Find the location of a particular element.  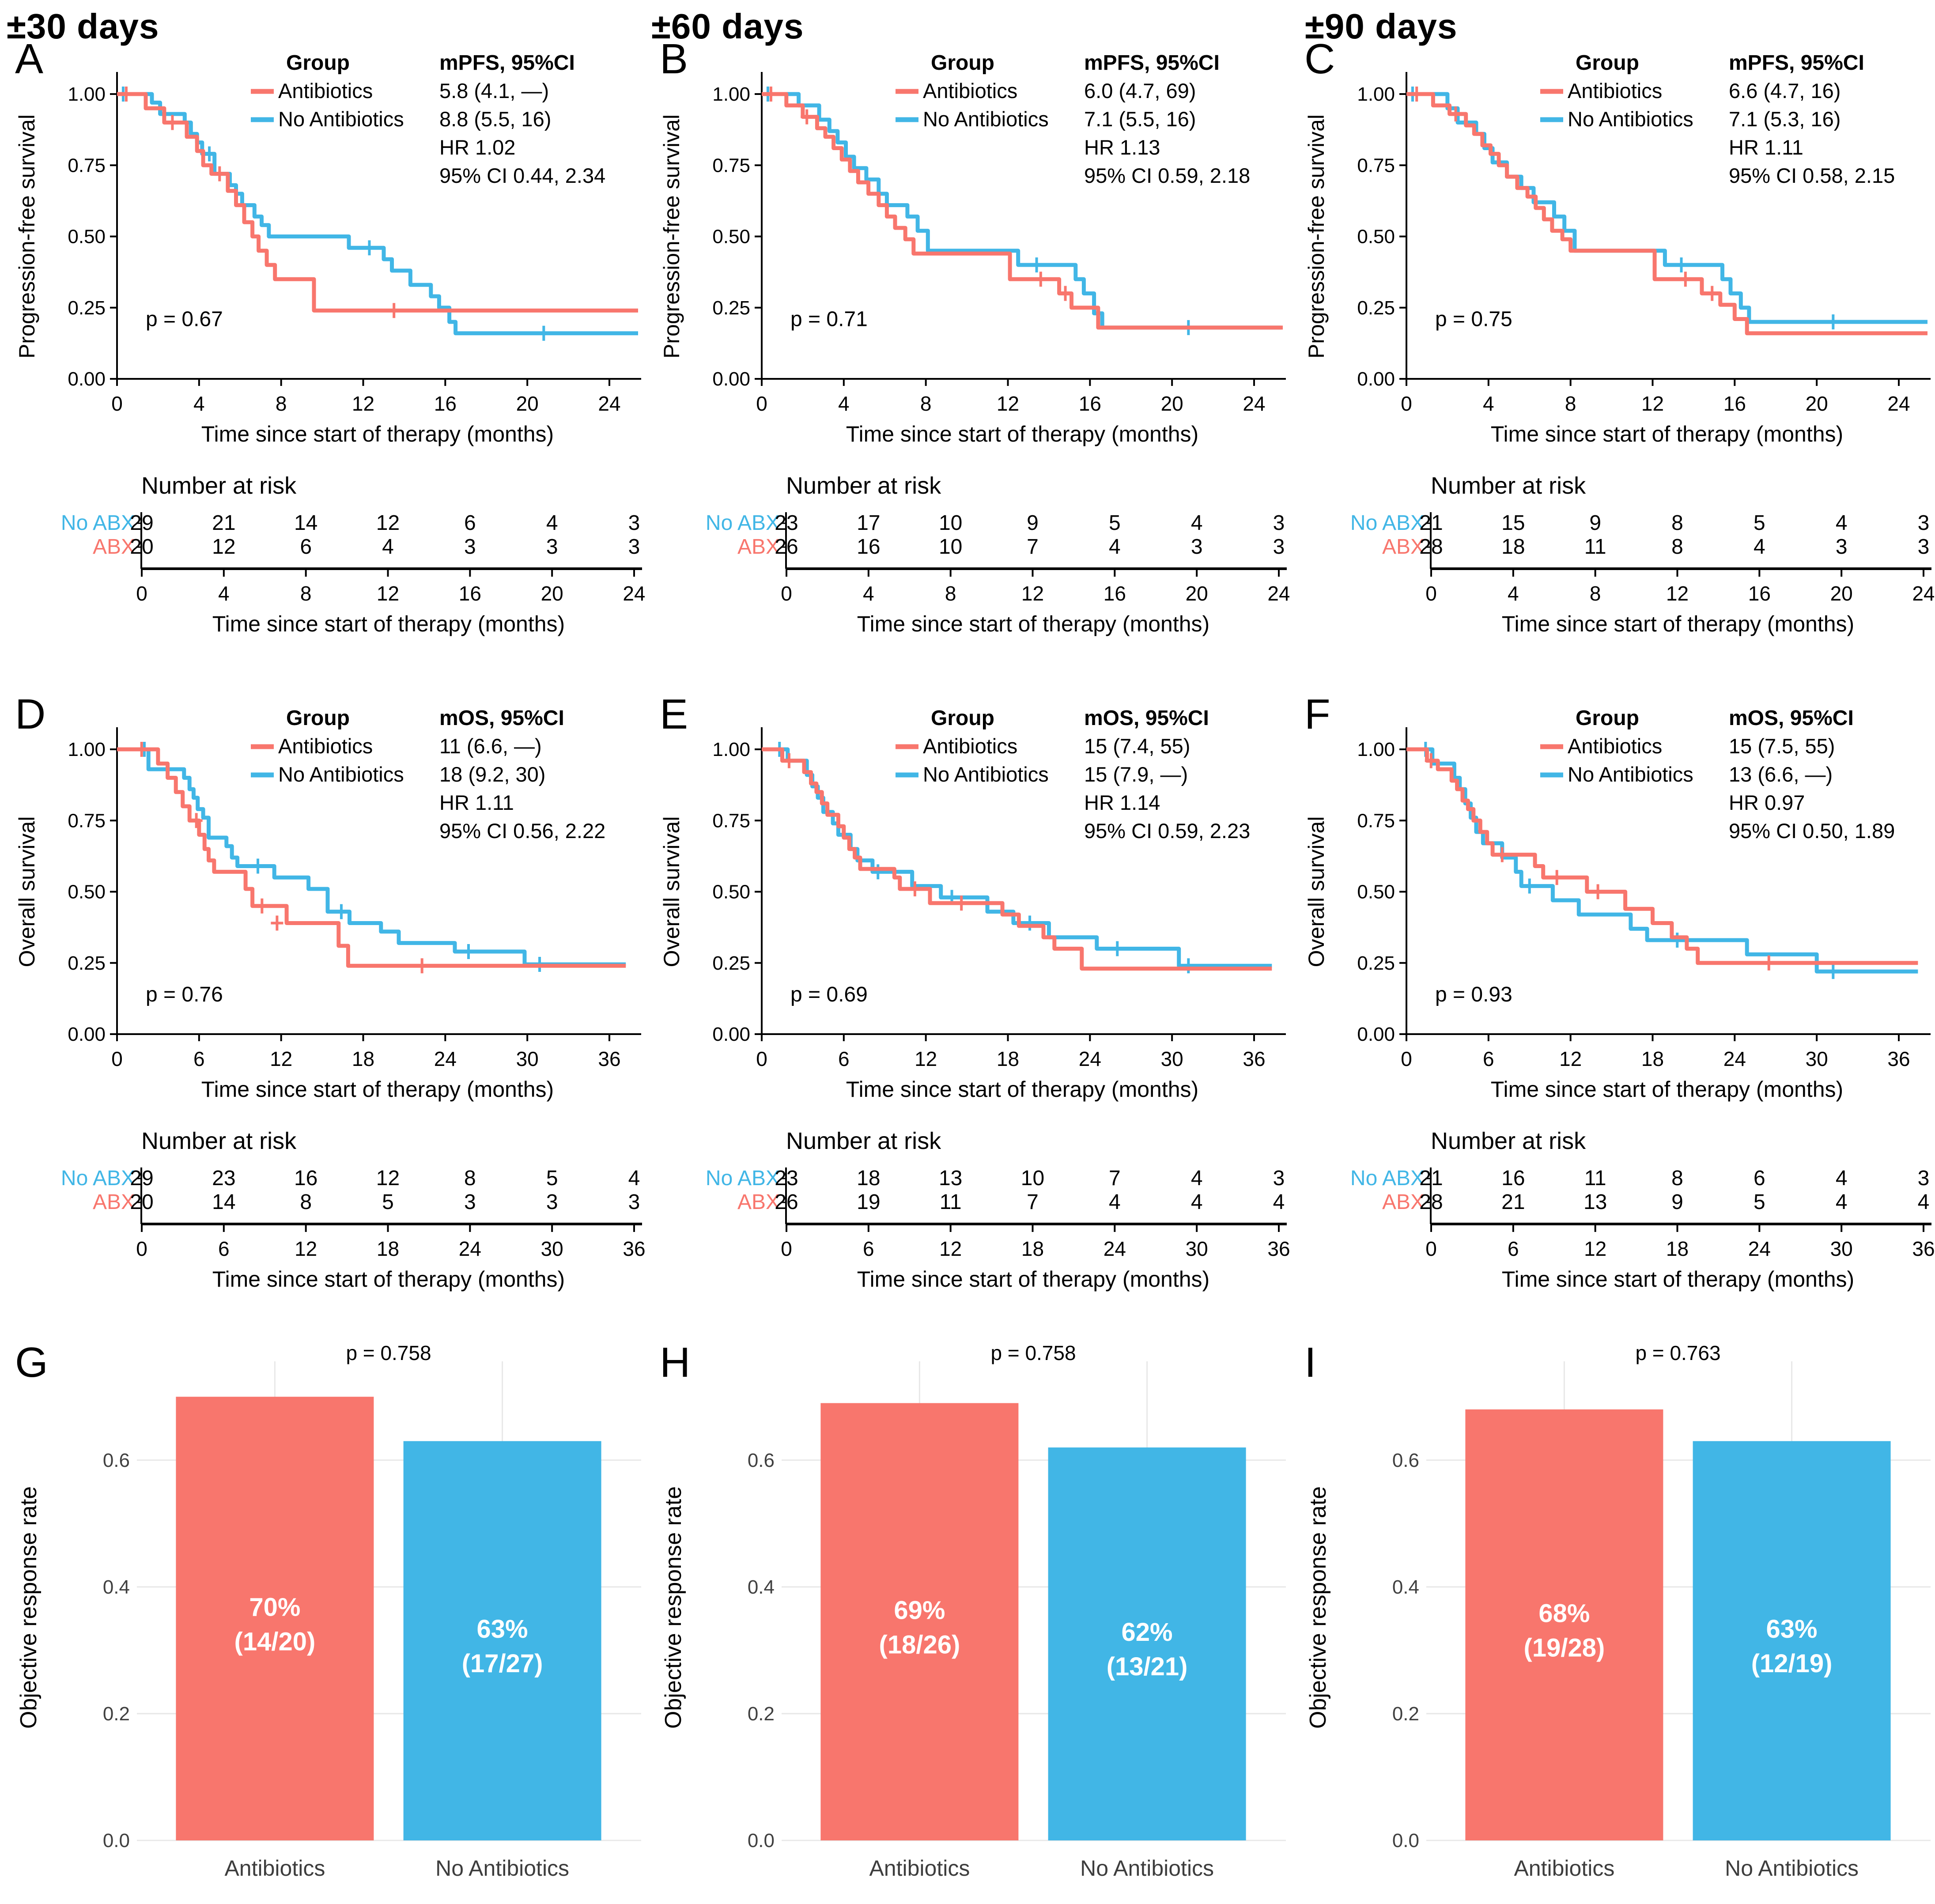

y-tick-label: 0.6 is located at coordinates (761, 1460).